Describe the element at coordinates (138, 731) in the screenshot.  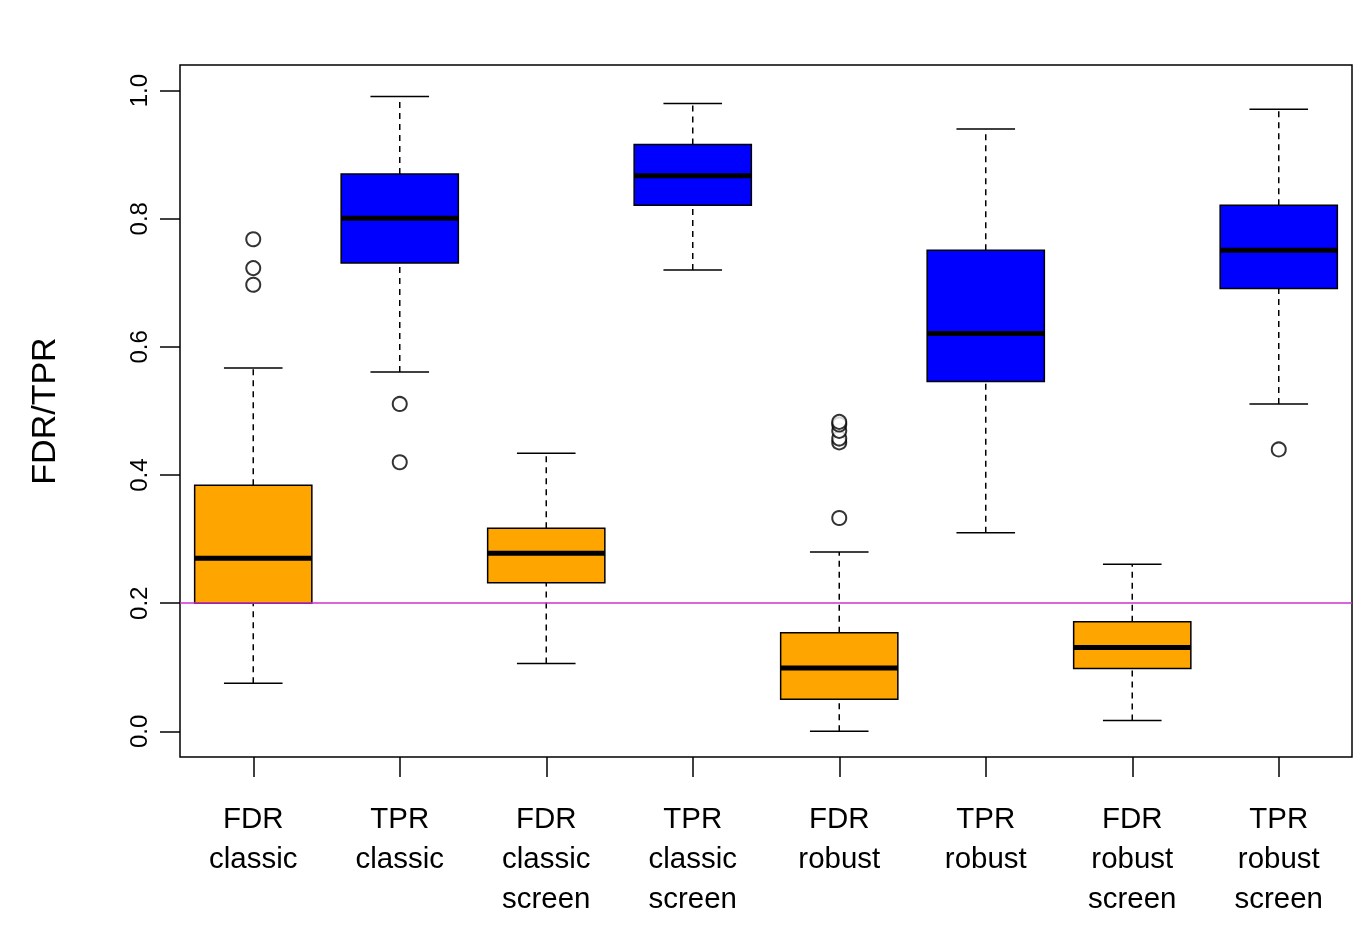
I see `y-tick-label: 0.0` at that location.